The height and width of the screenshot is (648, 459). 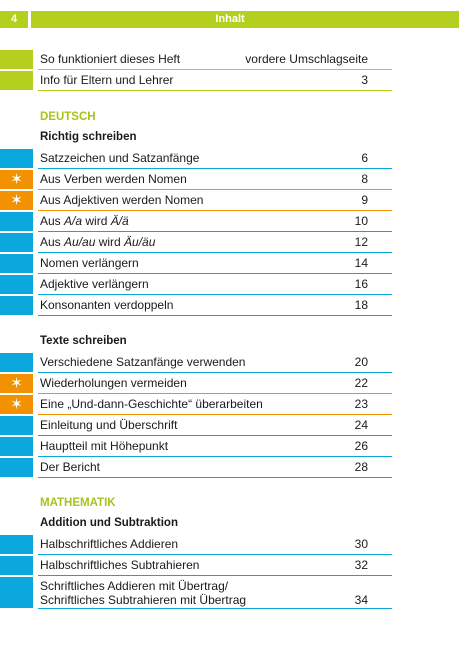 What do you see at coordinates (361, 425) in the screenshot?
I see `toc-entry-page: 24` at bounding box center [361, 425].